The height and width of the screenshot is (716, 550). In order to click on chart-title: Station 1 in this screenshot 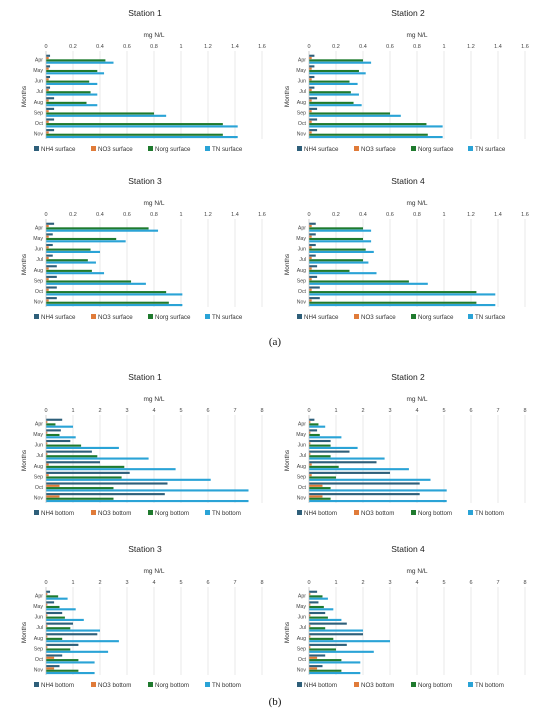, I will do `click(145, 377)`.